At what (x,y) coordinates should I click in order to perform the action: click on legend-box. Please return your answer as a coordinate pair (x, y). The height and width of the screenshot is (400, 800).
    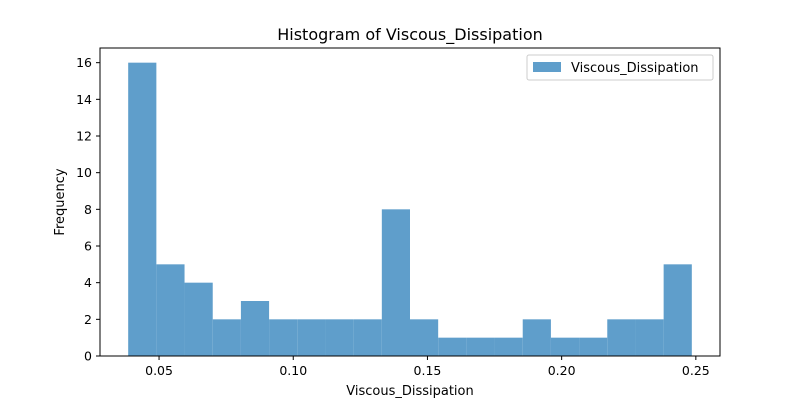
    Looking at the image, I should click on (620, 67).